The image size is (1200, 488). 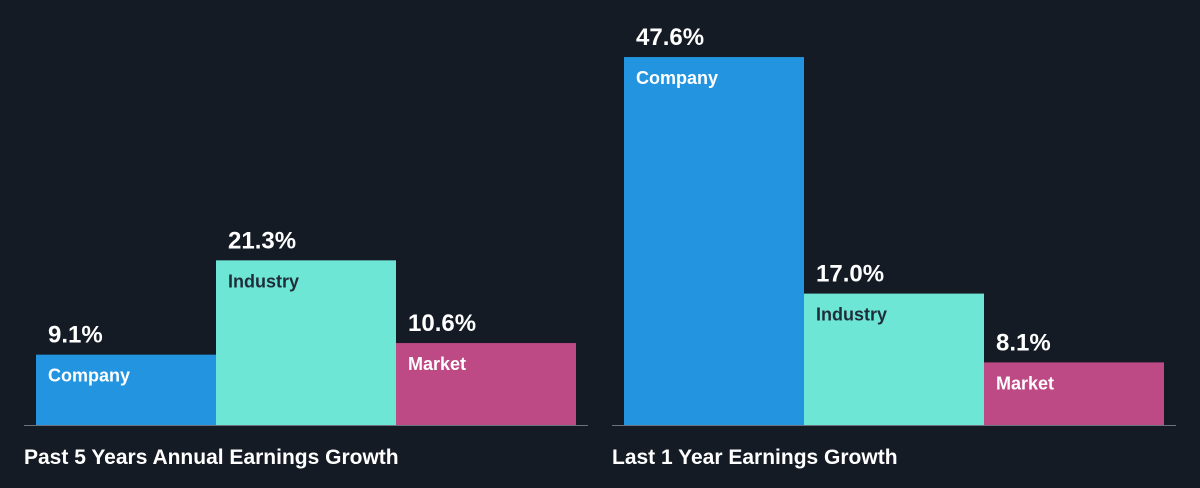 What do you see at coordinates (211, 457) in the screenshot?
I see `chart-title: Past 5 Years Annual Earnings Growth` at bounding box center [211, 457].